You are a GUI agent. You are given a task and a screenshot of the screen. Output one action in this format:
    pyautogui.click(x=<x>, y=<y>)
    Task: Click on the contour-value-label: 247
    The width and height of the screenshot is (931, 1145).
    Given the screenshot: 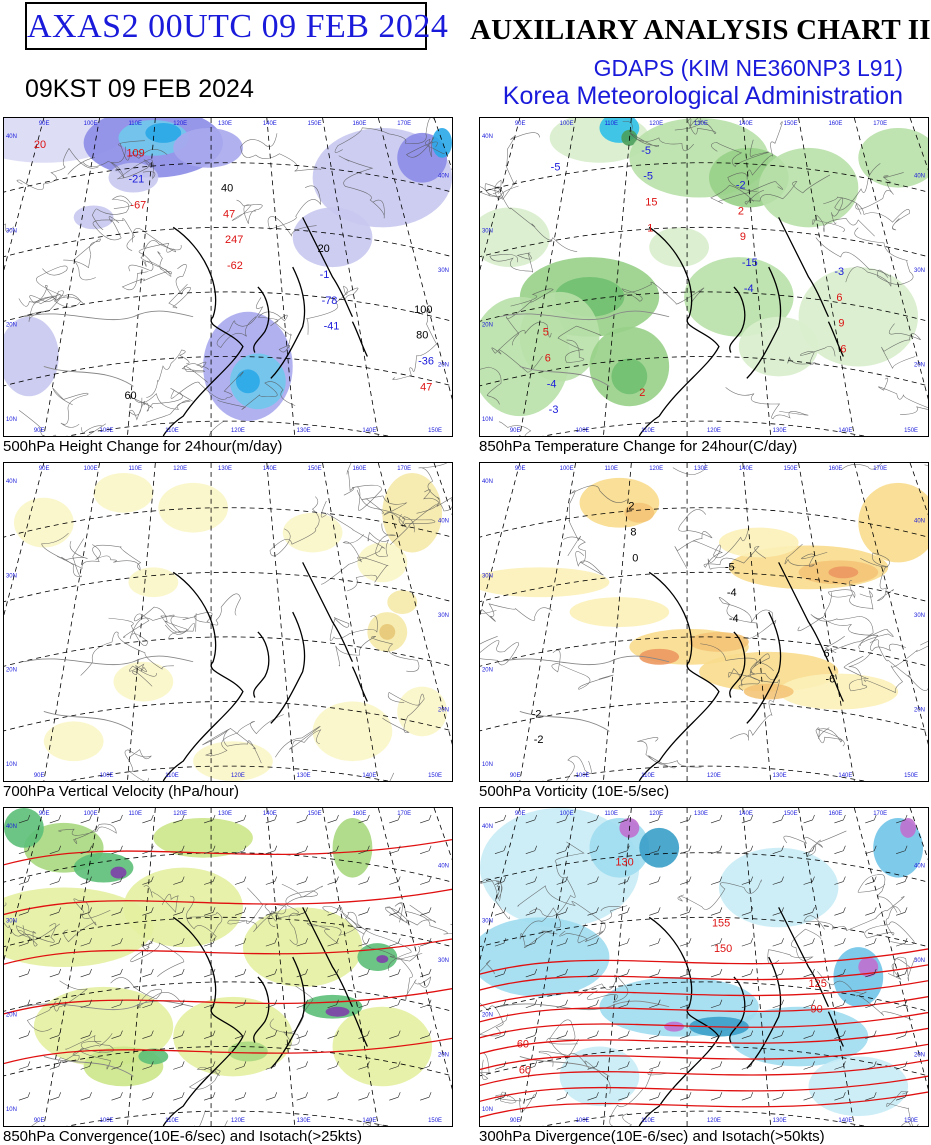 What is the action you would take?
    pyautogui.click(x=234, y=240)
    